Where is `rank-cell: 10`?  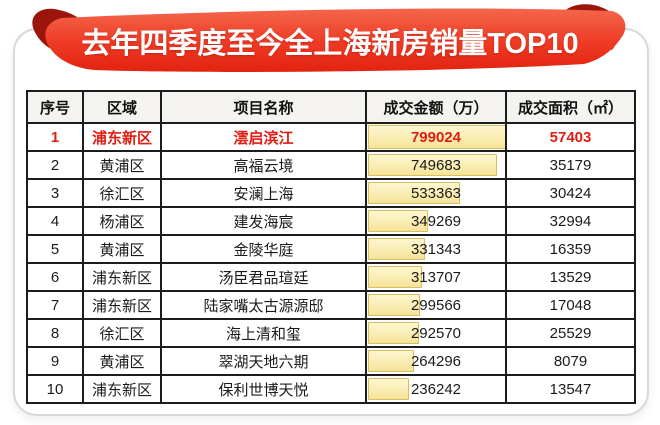 rank-cell: 10 is located at coordinates (55, 389).